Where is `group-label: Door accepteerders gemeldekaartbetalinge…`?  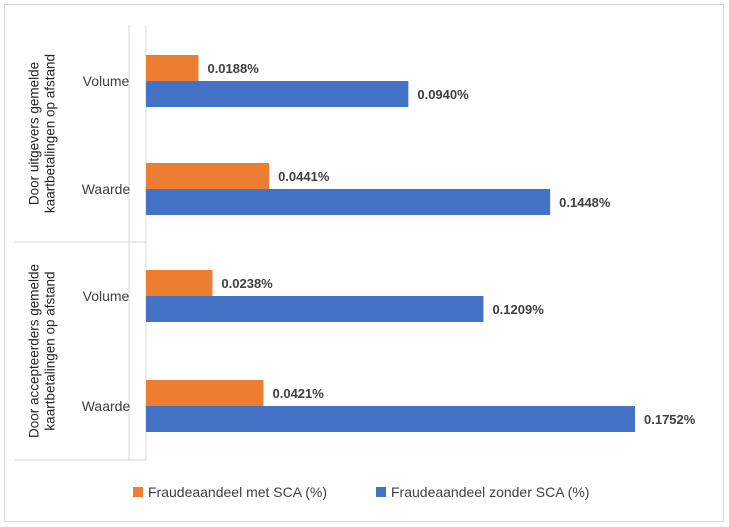
group-label: Door accepteerders gemeldekaartbetalinge… is located at coordinates (41, 351).